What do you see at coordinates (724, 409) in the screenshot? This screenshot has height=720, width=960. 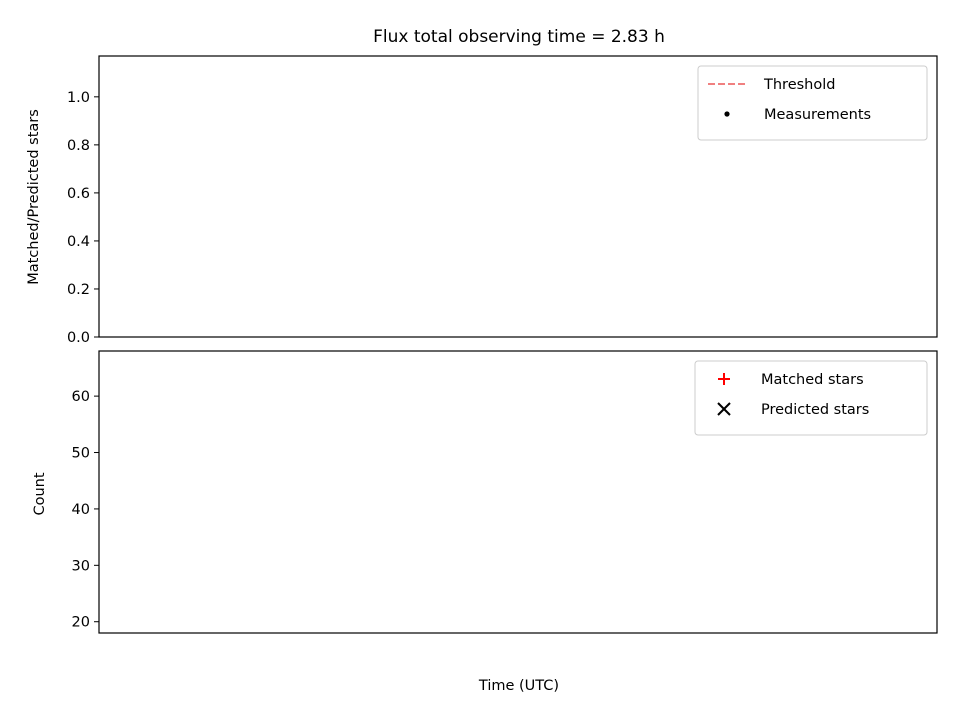 I see `legend-predicted-swatch` at bounding box center [724, 409].